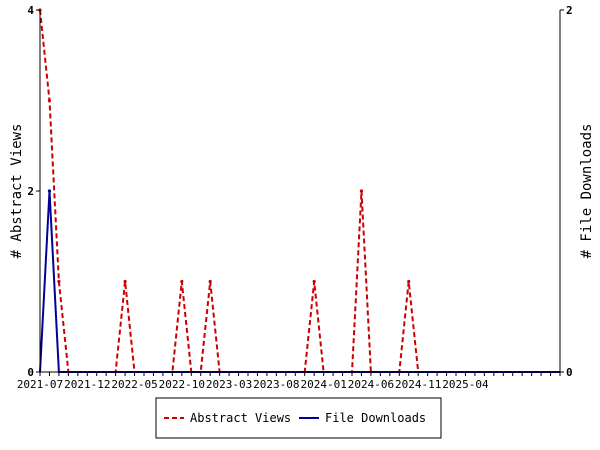 Image resolution: width=600 pixels, height=450 pixels. What do you see at coordinates (17, 191) in the screenshot?
I see `y-axis-left-title: # Abstract Views` at bounding box center [17, 191].